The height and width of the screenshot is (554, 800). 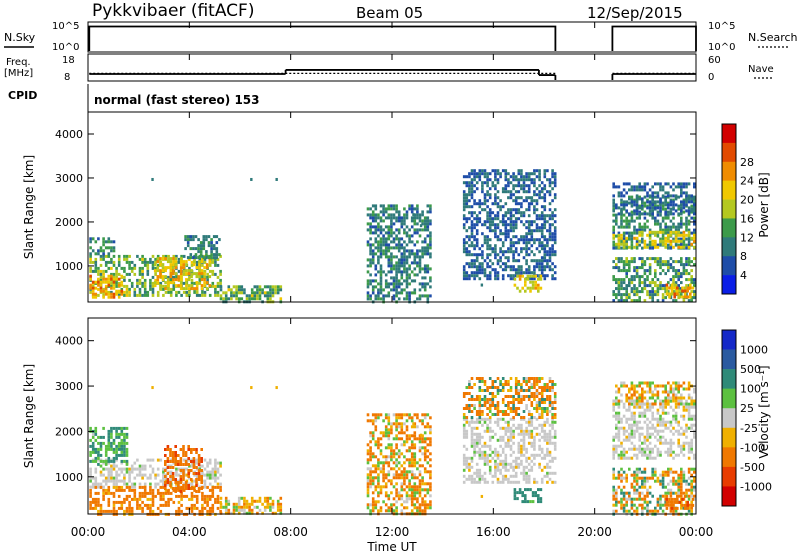 I want to click on freq-left-bottom: 8, so click(x=67, y=77).